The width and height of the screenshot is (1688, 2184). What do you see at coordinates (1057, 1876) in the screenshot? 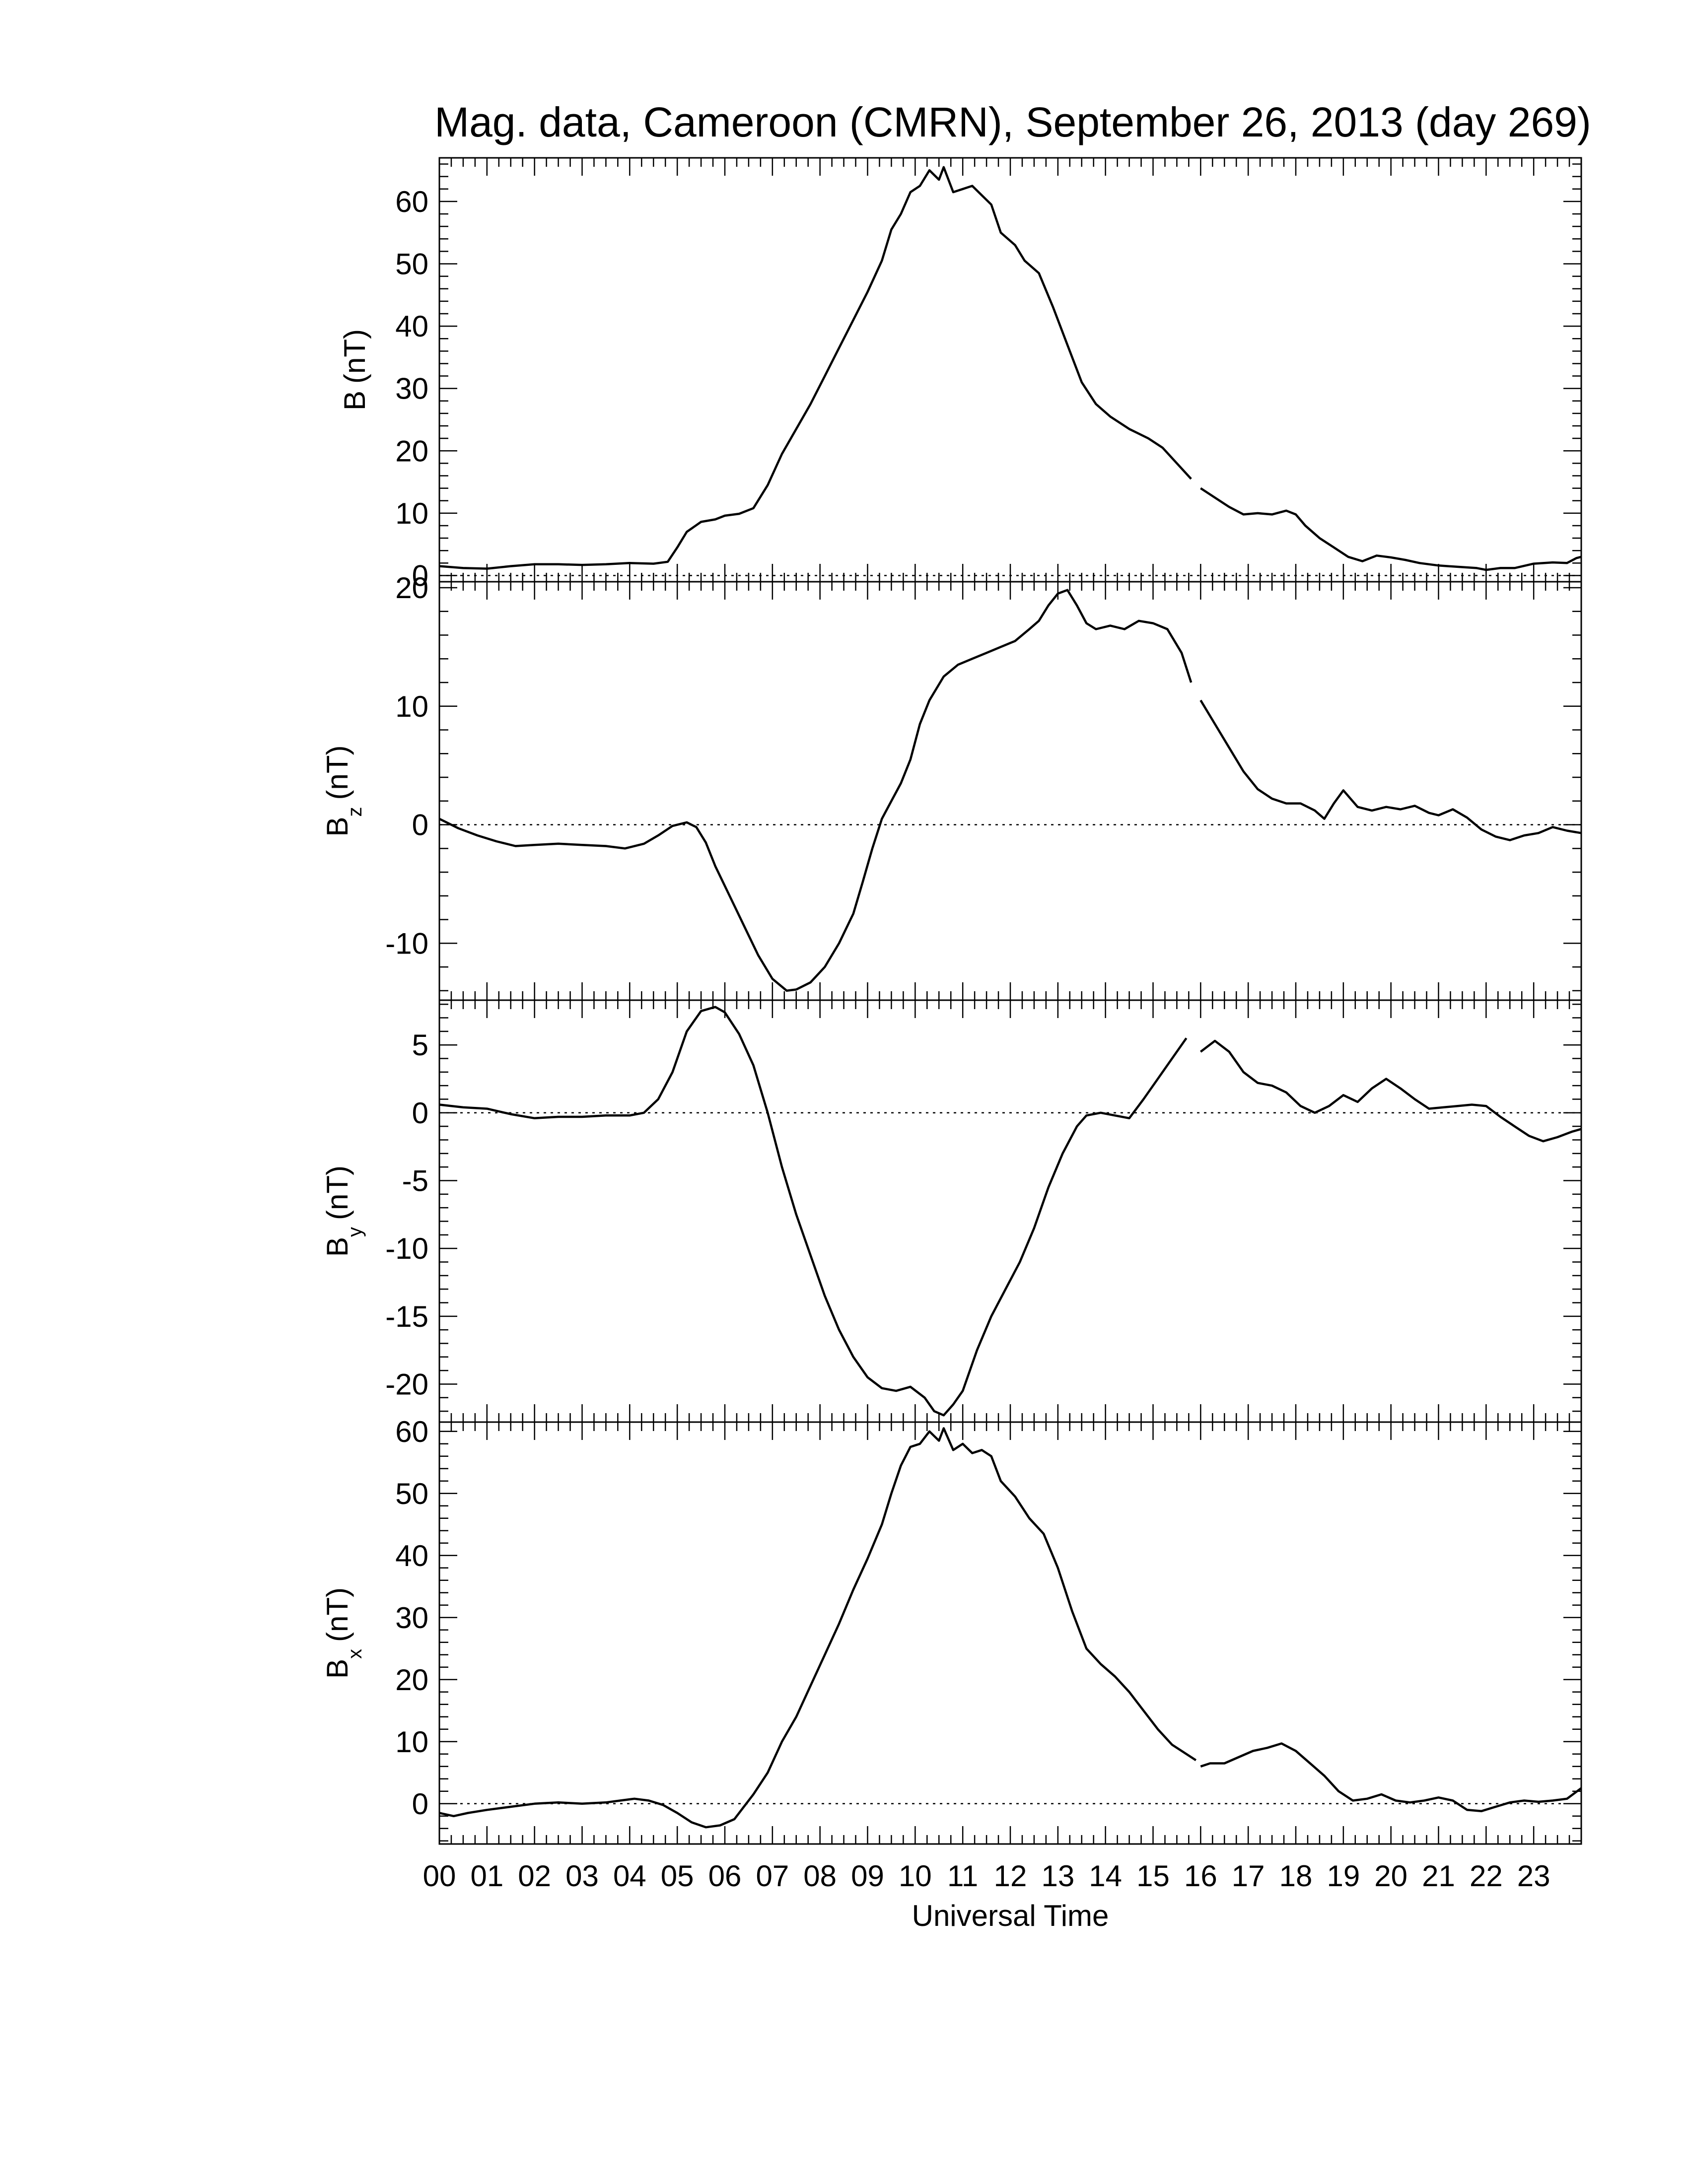
I see `x-tick-label: 13` at bounding box center [1057, 1876].